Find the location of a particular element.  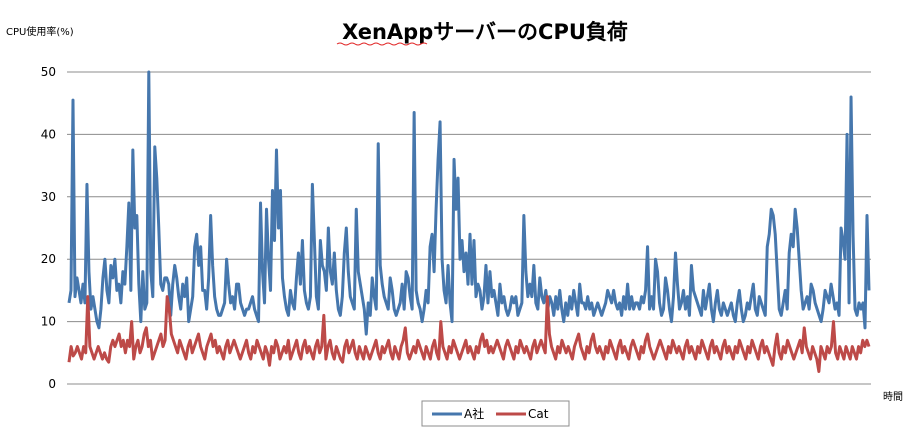

legend-label-cat: Cat is located at coordinates (538, 414).